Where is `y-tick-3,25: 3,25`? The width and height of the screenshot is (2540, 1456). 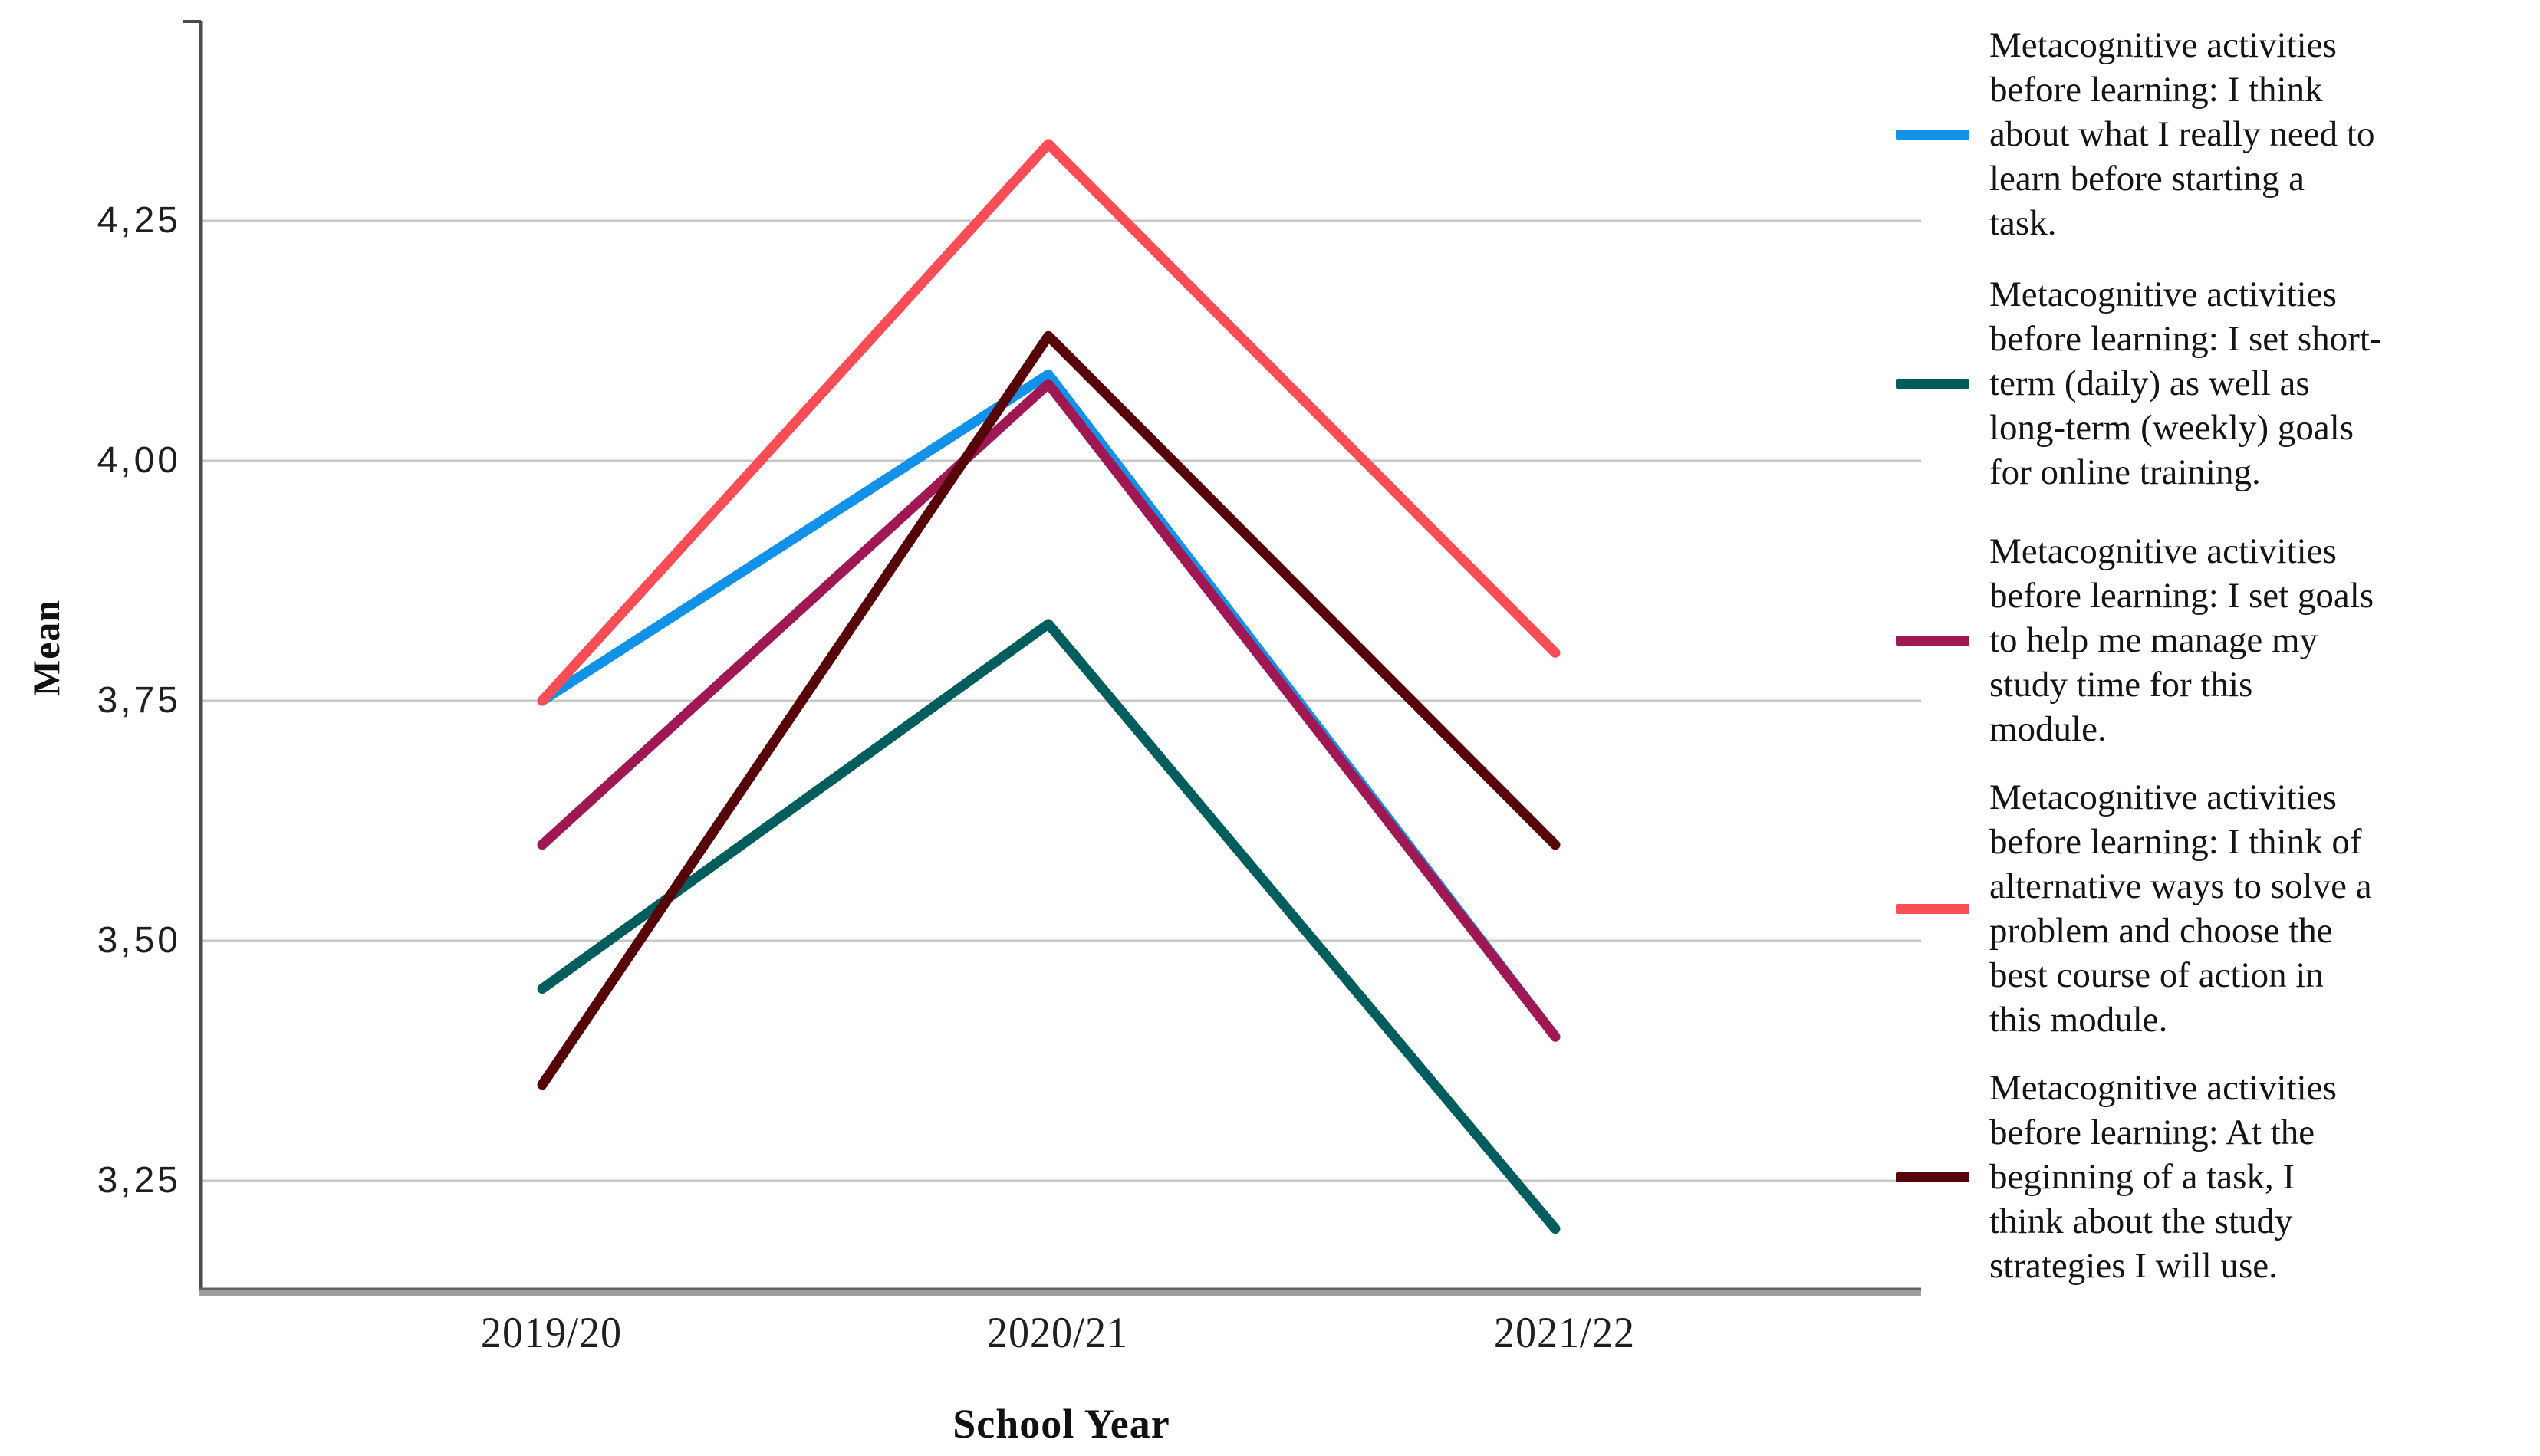
y-tick-3,25: 3,25 is located at coordinates (139, 1180).